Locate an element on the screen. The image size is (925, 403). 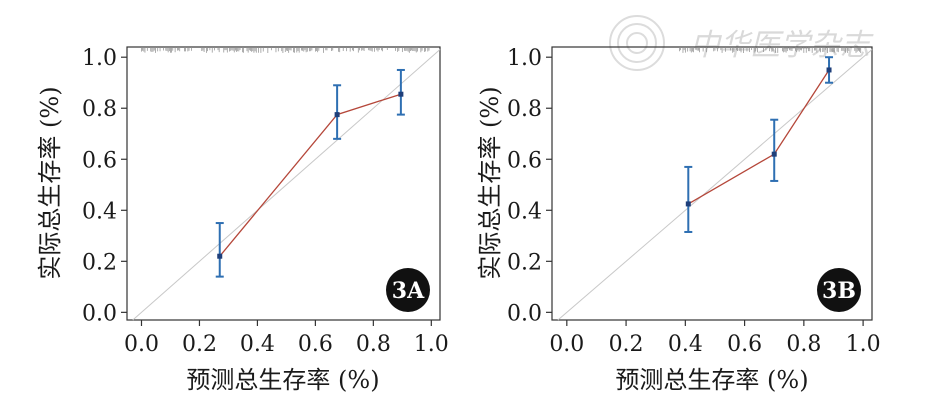
panel-badge: 3B is located at coordinates (839, 290).